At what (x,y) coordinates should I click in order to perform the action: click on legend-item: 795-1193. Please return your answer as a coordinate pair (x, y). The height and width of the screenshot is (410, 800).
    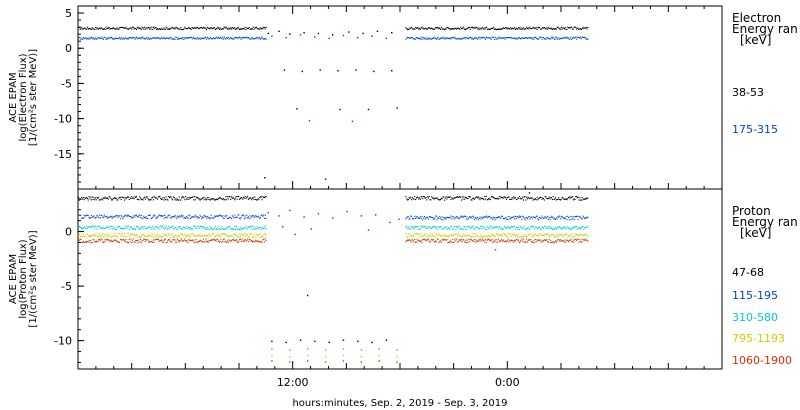
    Looking at the image, I should click on (758, 338).